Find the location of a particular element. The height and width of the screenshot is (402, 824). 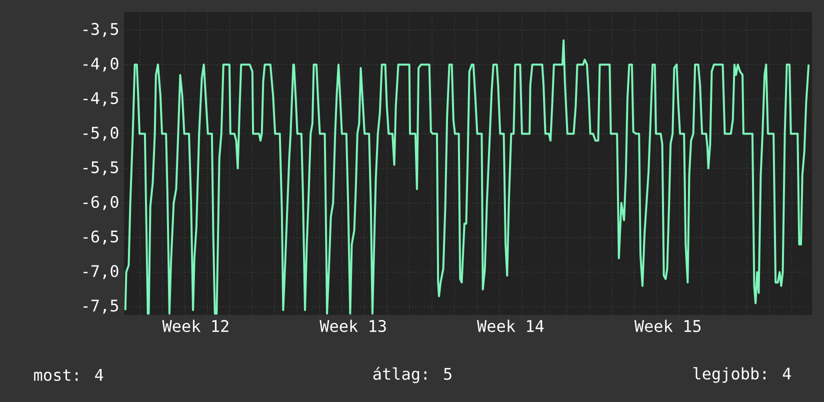

y-tick-label: -7,5 is located at coordinates (101, 307).